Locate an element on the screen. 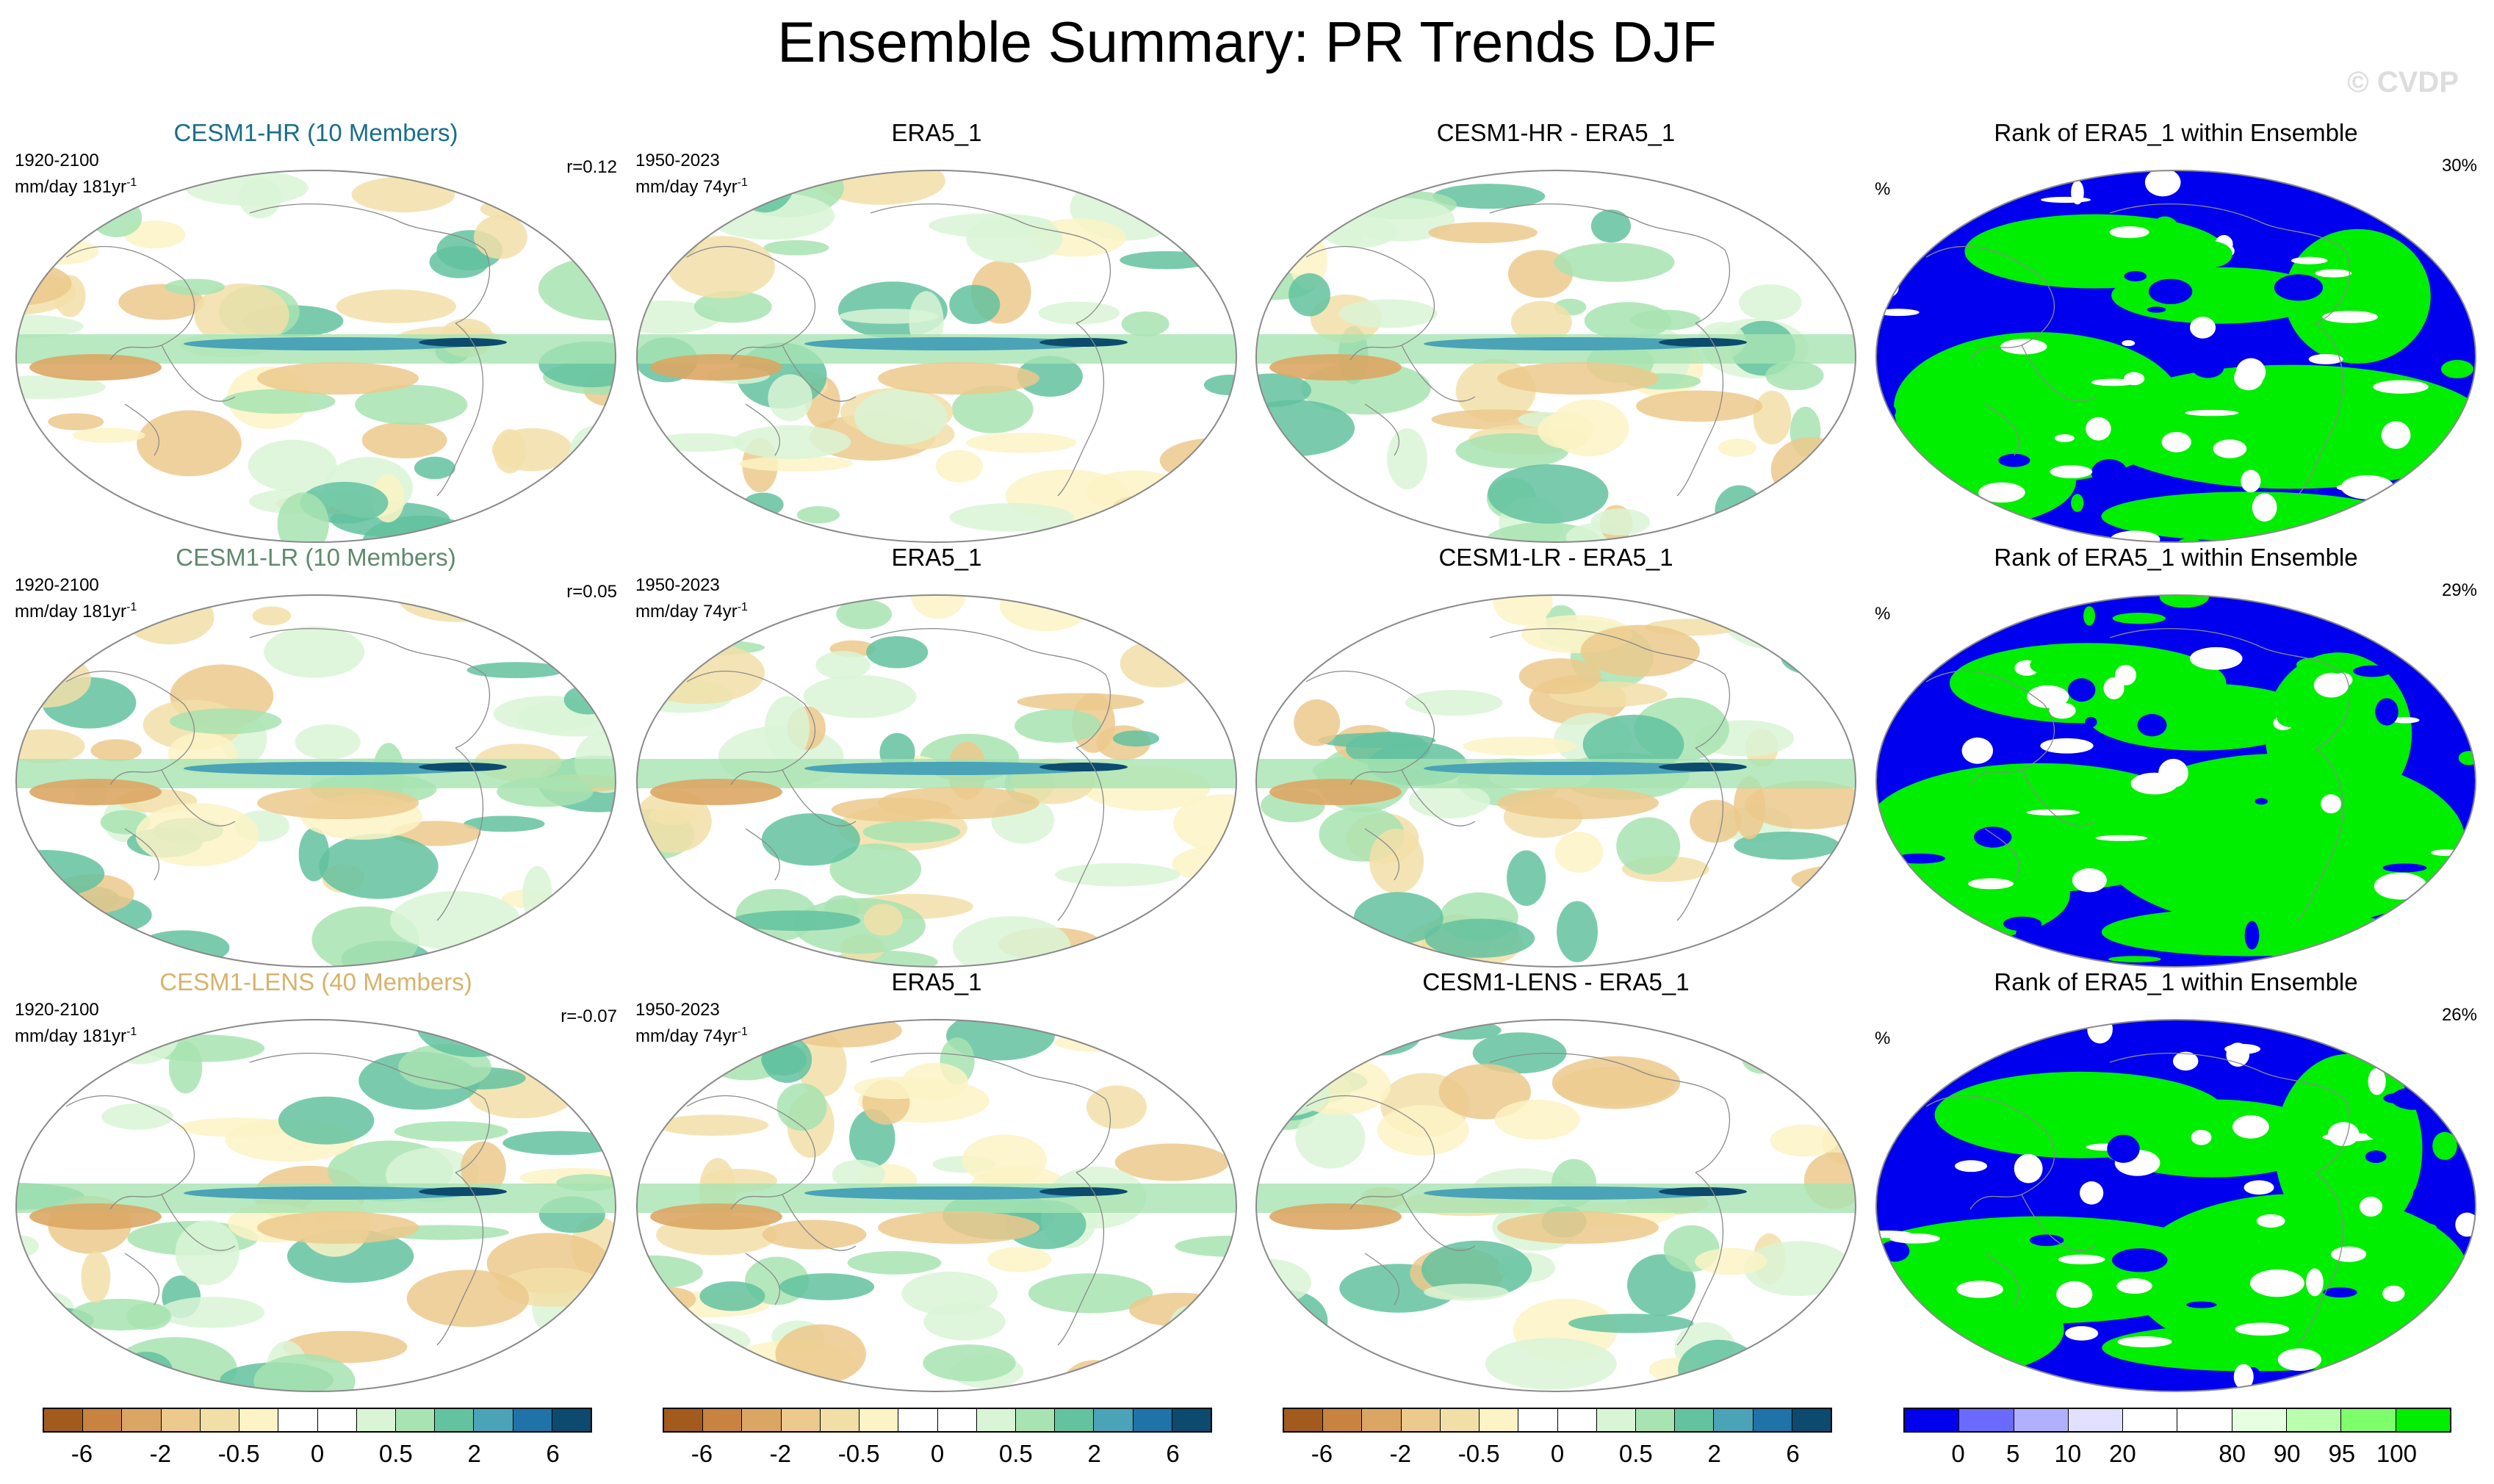 This screenshot has height=1484, width=2494. pattern-correlation: r=0.12 is located at coordinates (591, 167).